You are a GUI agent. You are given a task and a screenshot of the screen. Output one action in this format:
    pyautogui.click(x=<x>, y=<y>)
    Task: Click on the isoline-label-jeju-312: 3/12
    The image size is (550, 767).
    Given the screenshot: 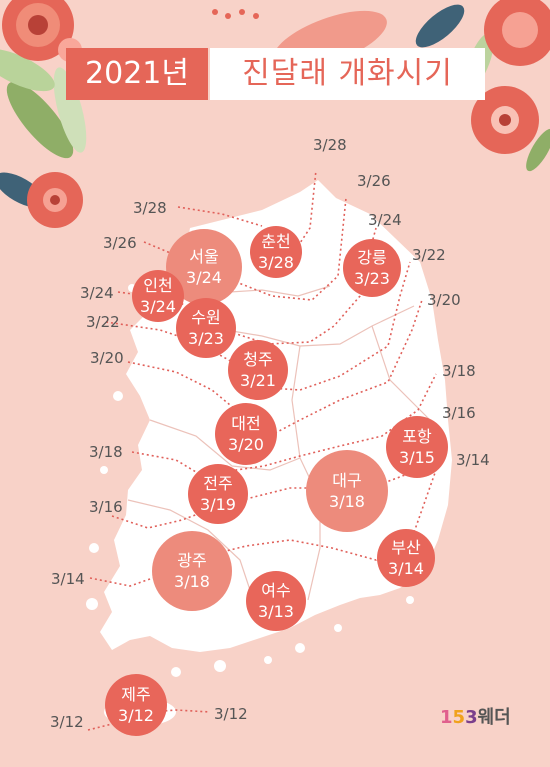 What is the action you would take?
    pyautogui.click(x=231, y=714)
    